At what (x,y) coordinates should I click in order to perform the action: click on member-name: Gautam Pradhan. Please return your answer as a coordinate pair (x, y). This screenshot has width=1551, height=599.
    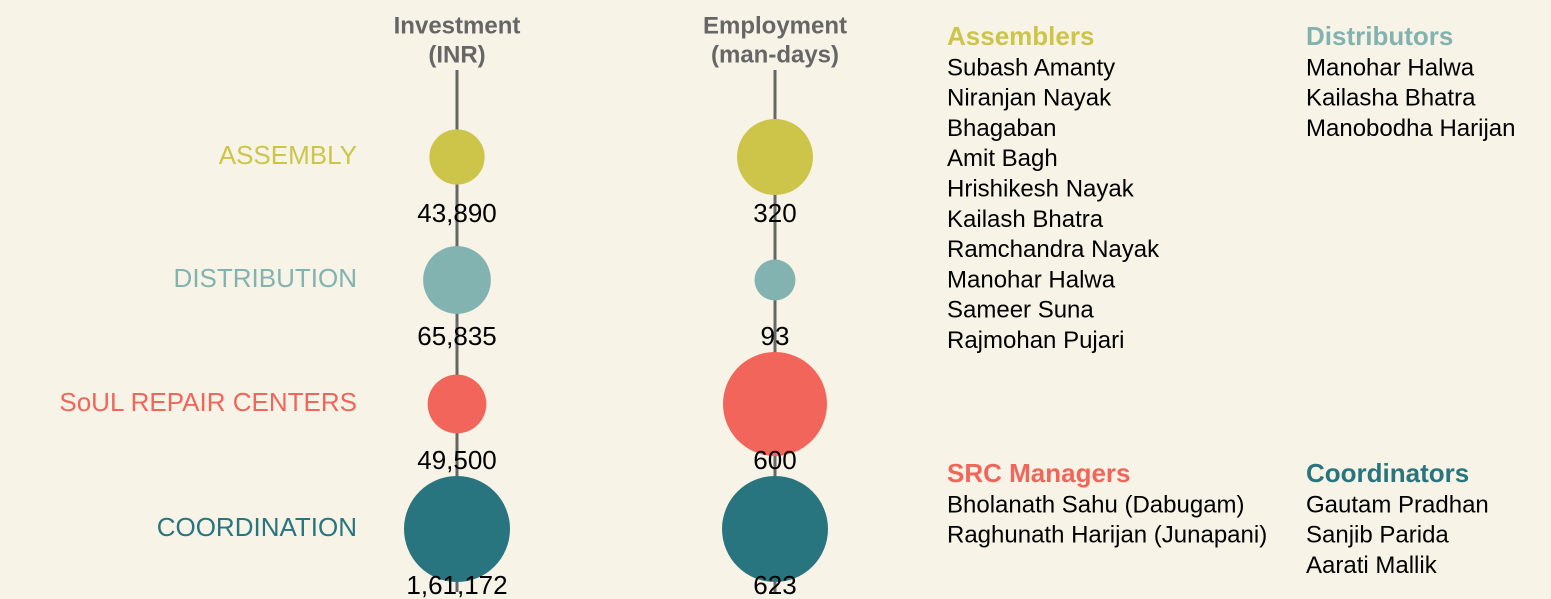
    Looking at the image, I should click on (1397, 504).